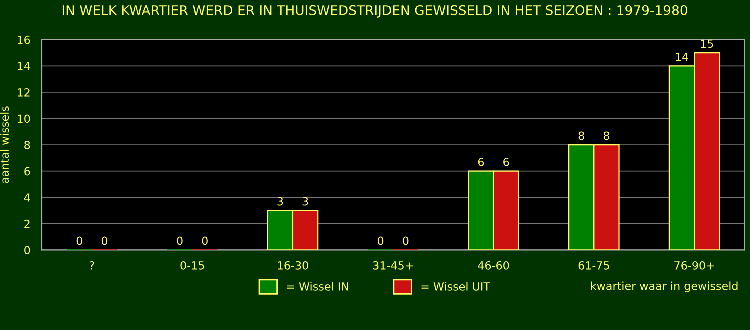 The width and height of the screenshot is (750, 330). What do you see at coordinates (5, 145) in the screenshot?
I see `y-axis-title: aantal wissels` at bounding box center [5, 145].